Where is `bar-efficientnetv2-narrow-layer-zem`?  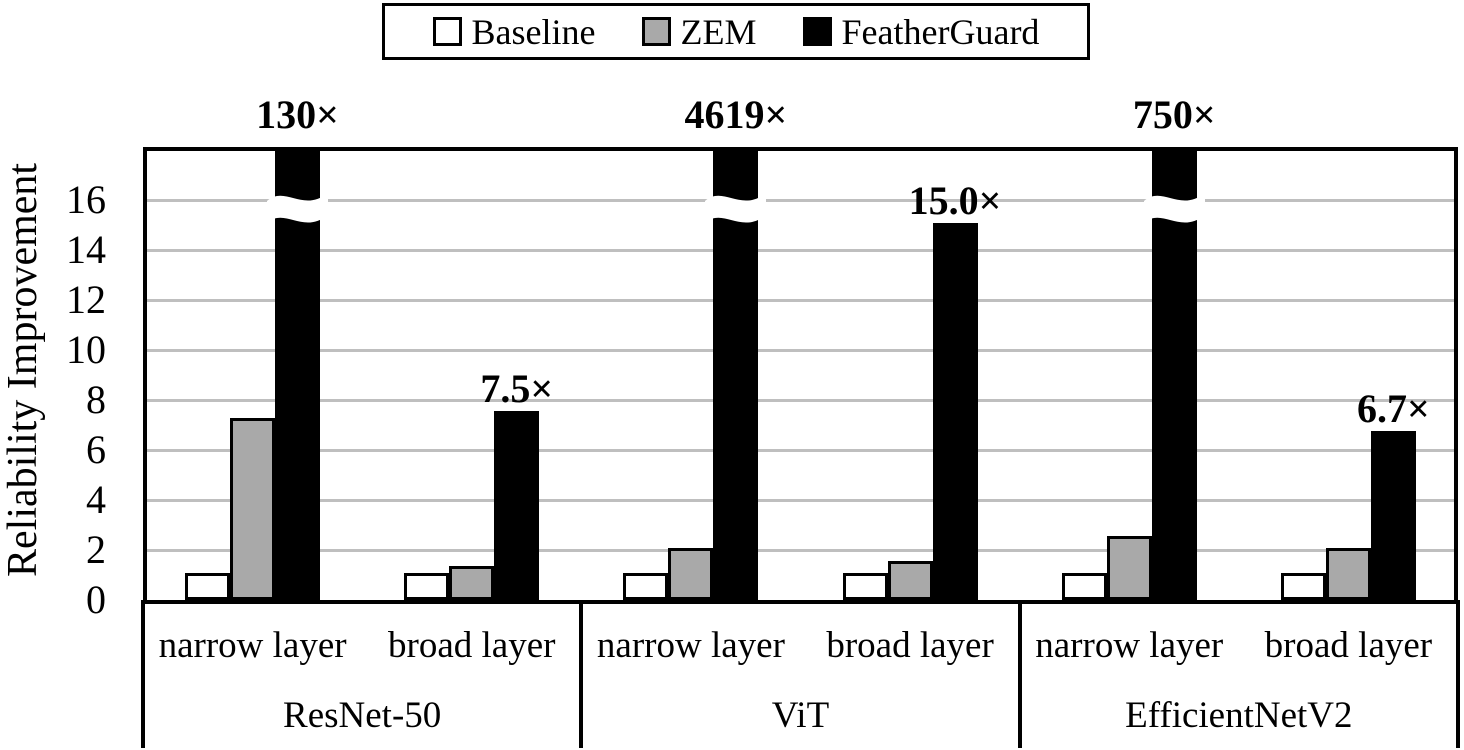
bar-efficientnetv2-narrow-layer-zem is located at coordinates (1129, 567).